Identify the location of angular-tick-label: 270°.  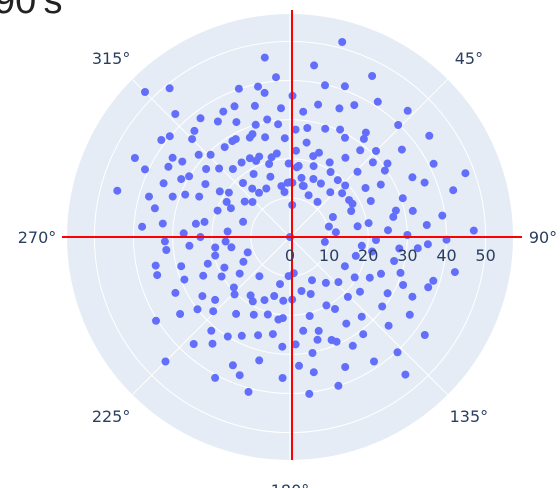
(37, 237).